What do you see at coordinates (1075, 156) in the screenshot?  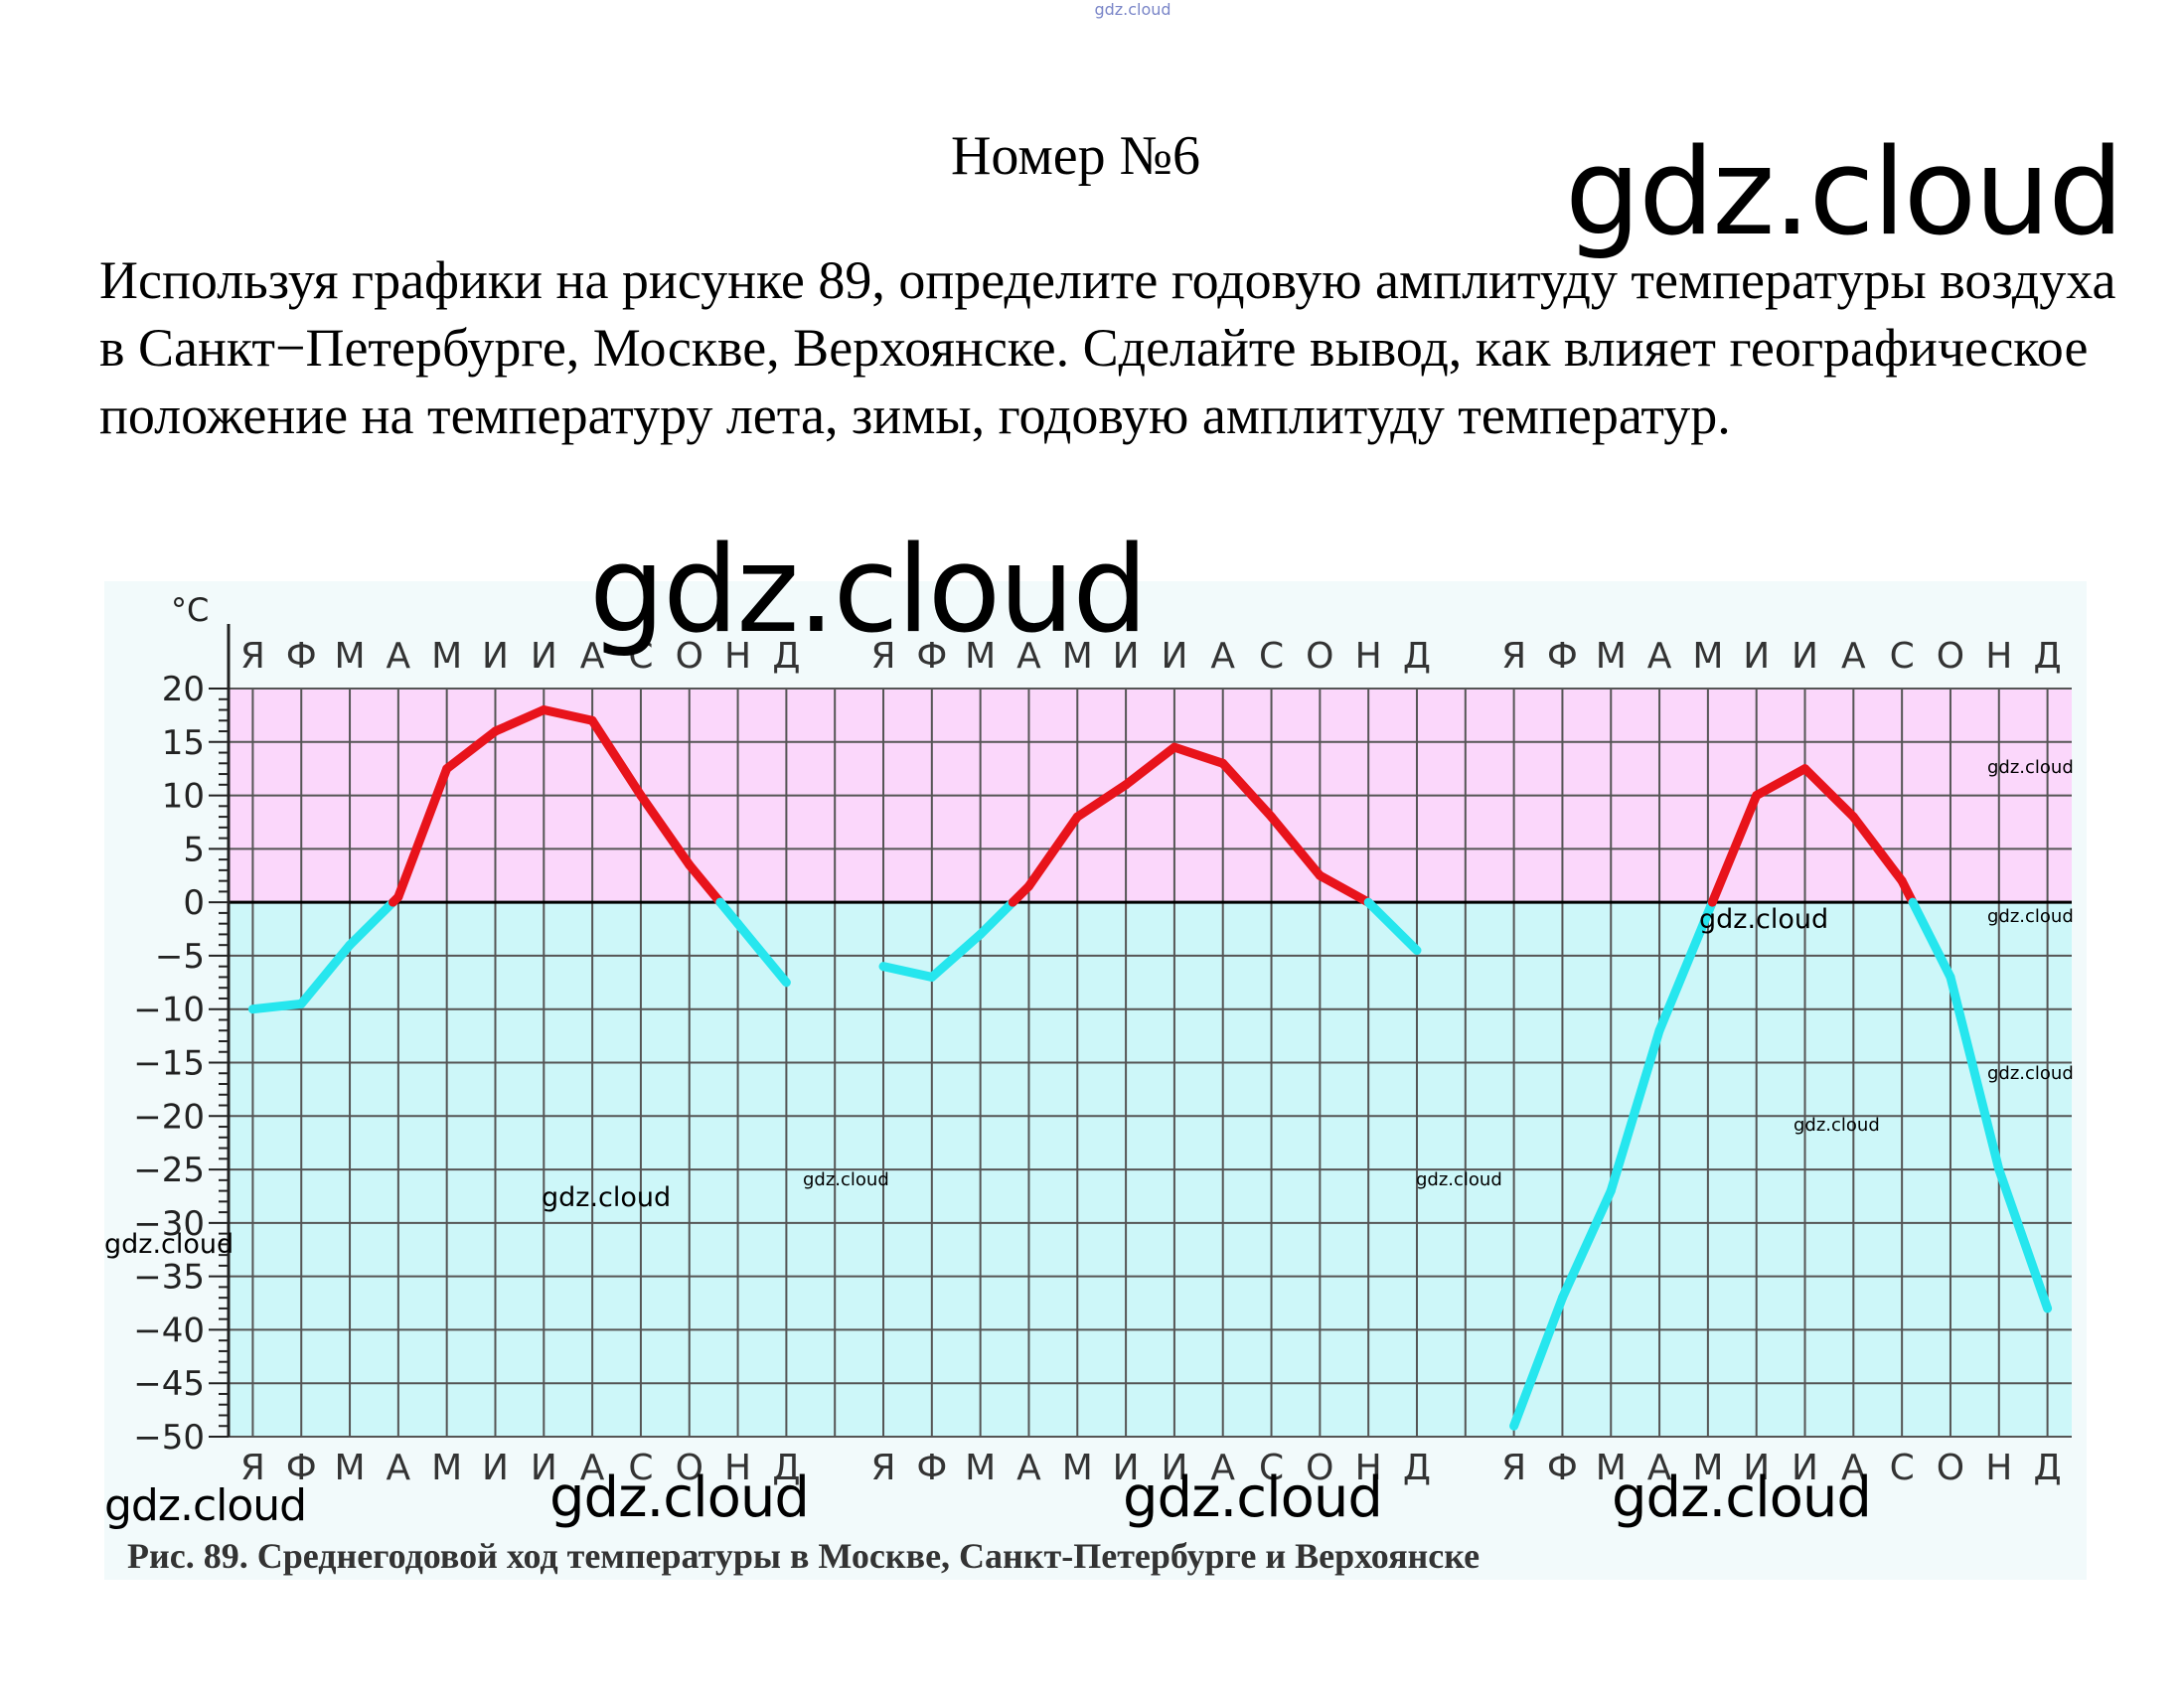 I see `page-title: Номер №6` at bounding box center [1075, 156].